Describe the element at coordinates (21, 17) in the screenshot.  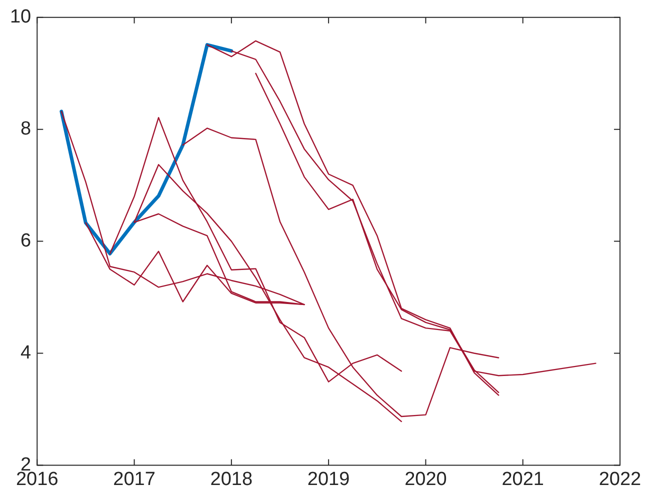
I see `y-tick-label: 10` at that location.